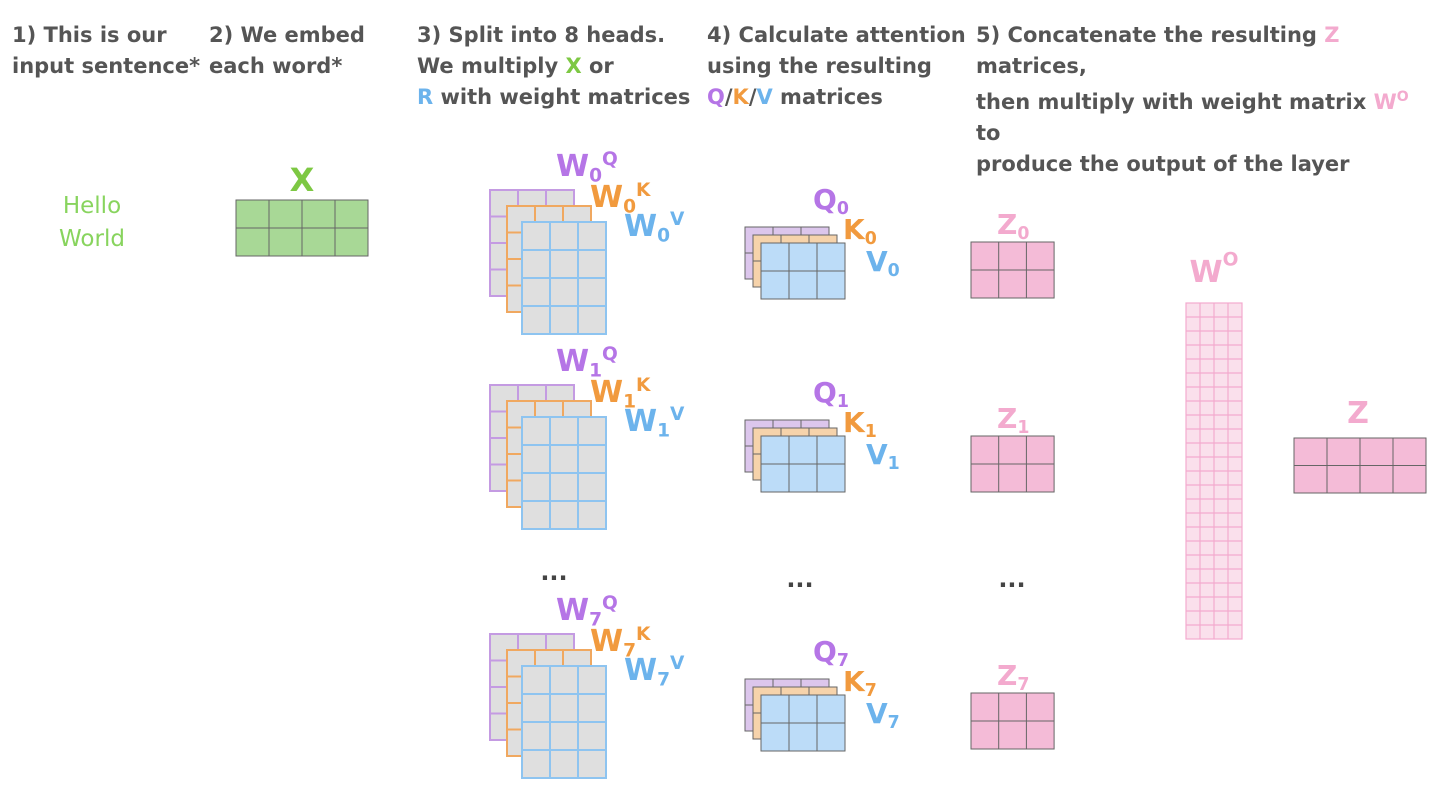 The width and height of the screenshot is (1436, 804). I want to click on wo-sup: O, so click(1402, 97).